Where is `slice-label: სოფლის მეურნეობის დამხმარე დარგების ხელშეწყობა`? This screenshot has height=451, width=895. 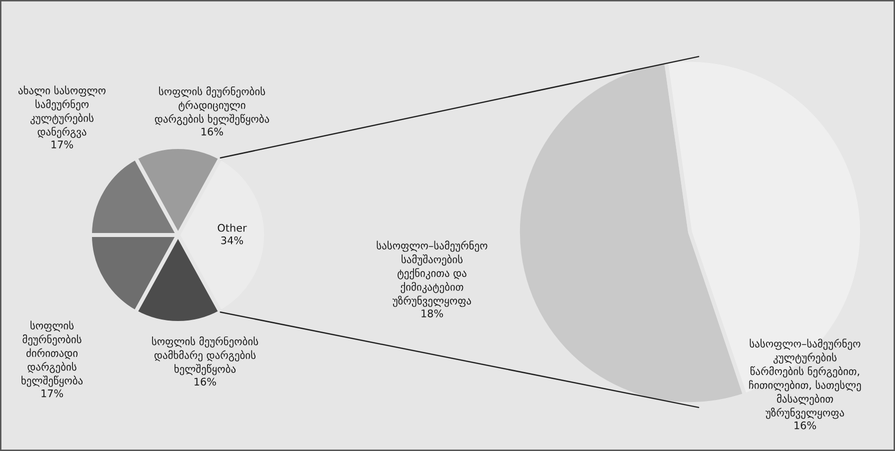
slice-label: სოფლის მეურნეობის დამხმარე დარგების ხელშეწყობა is located at coordinates (205, 356).